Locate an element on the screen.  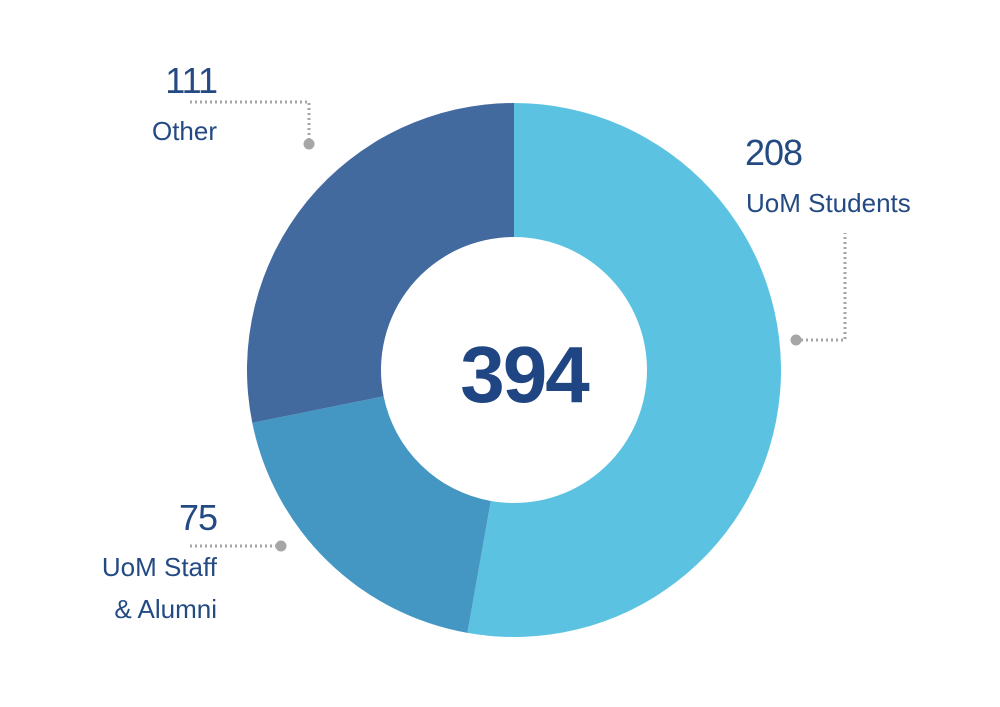
donut-slice-other is located at coordinates (380, 263).